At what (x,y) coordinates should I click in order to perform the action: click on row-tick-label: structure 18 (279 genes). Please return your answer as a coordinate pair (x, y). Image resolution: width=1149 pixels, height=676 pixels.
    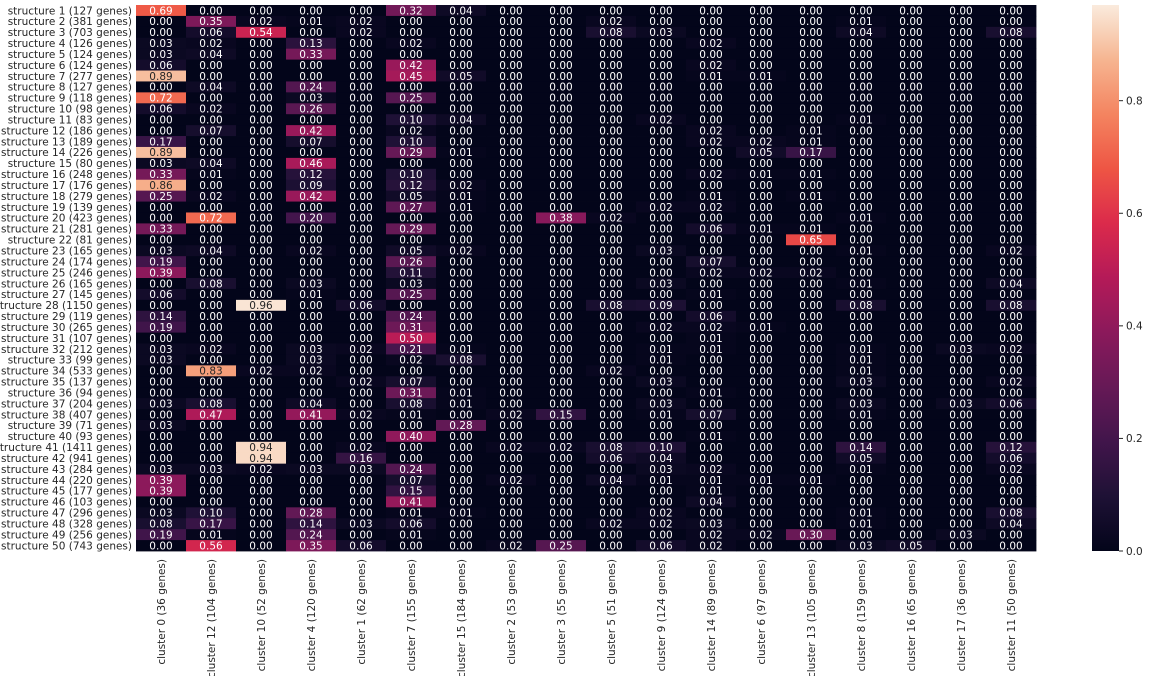
    Looking at the image, I should click on (66, 197).